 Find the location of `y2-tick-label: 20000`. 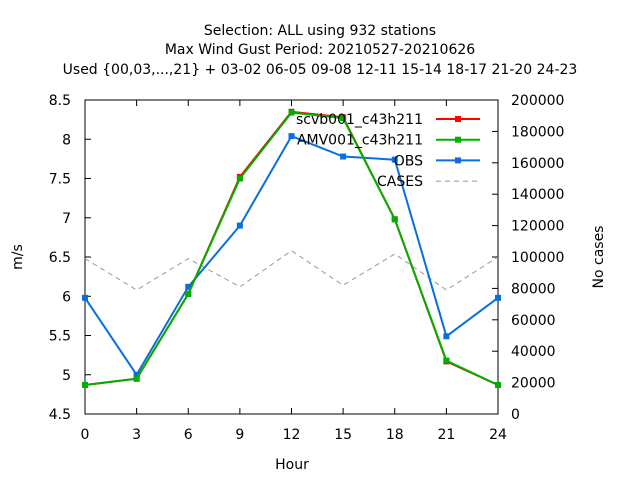

y2-tick-label: 20000 is located at coordinates (533, 384).